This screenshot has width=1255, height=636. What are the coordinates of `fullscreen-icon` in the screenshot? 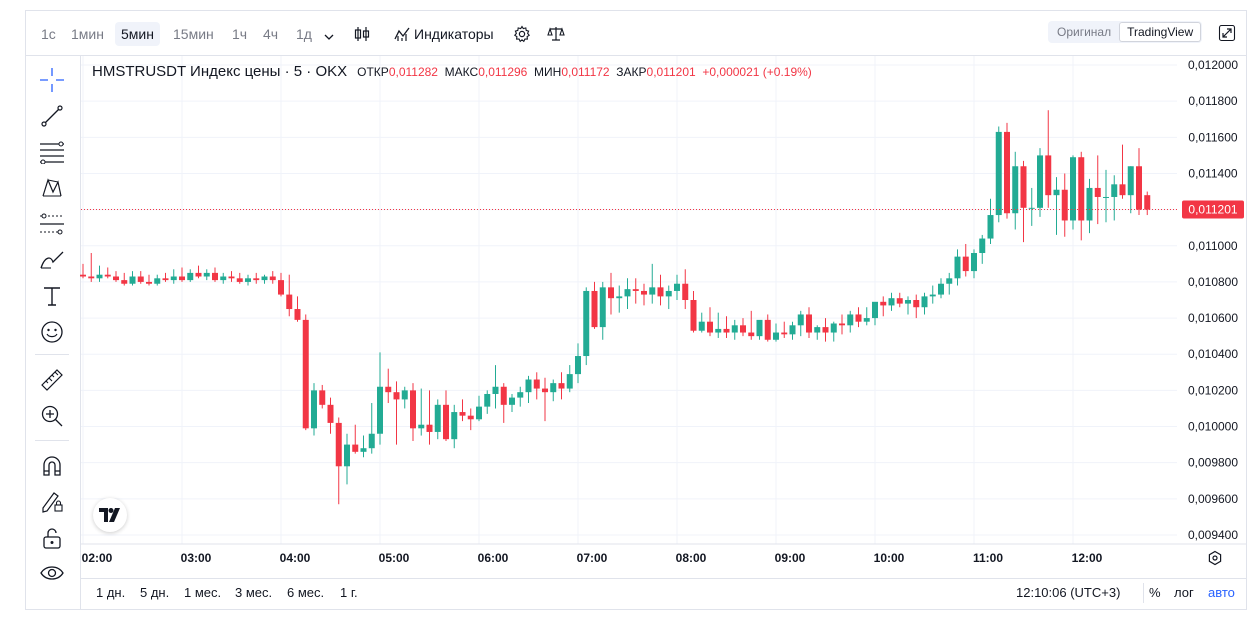 It's located at (1227, 35).